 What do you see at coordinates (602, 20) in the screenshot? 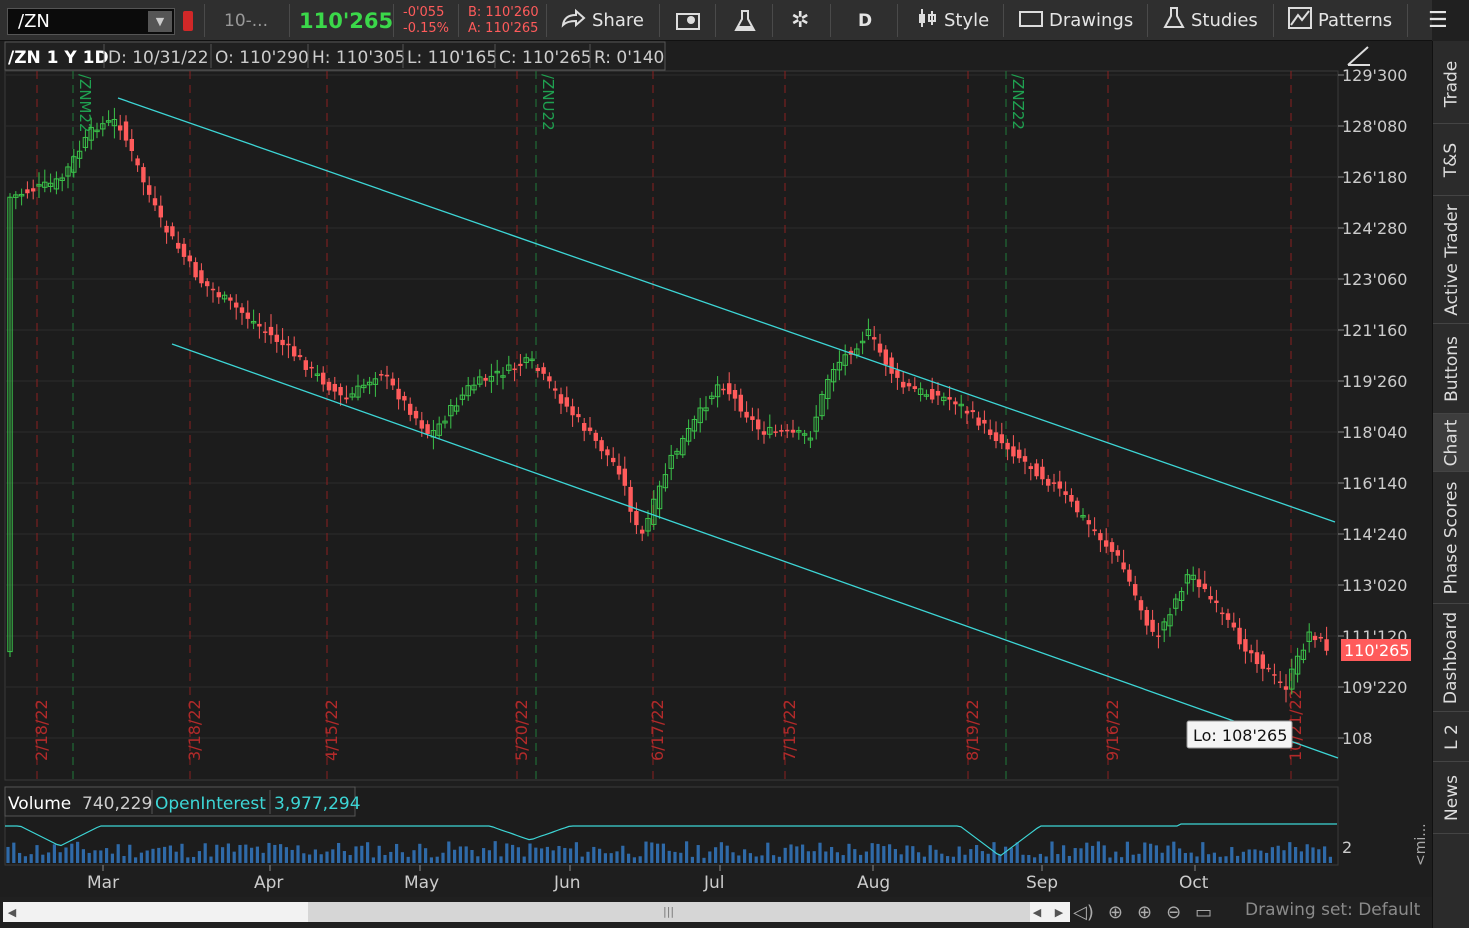
I see `share-button: Share` at bounding box center [602, 20].